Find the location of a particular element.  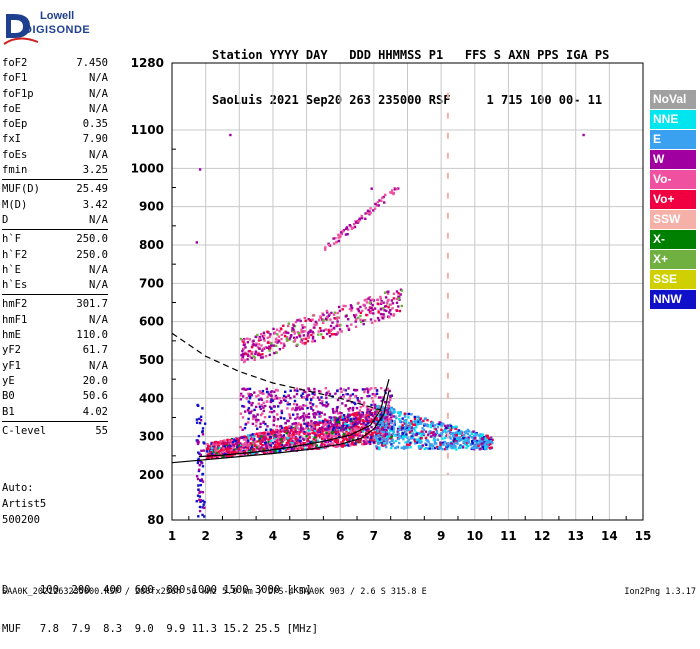

param-row: M(D) 3.42 is located at coordinates (55, 205).